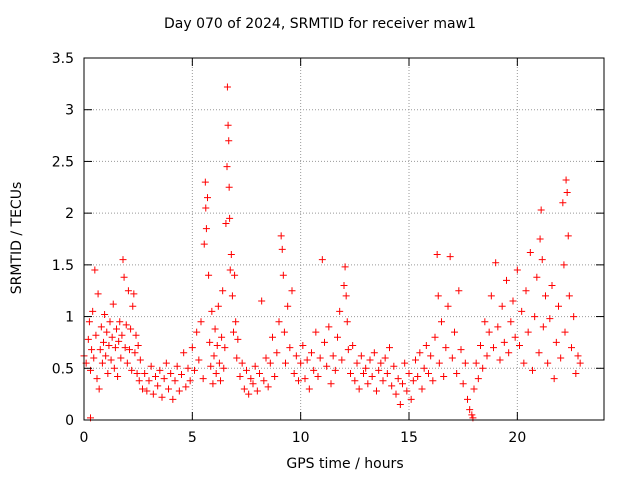  What do you see at coordinates (69, 214) in the screenshot?
I see `y-tick-label: 2` at bounding box center [69, 214].